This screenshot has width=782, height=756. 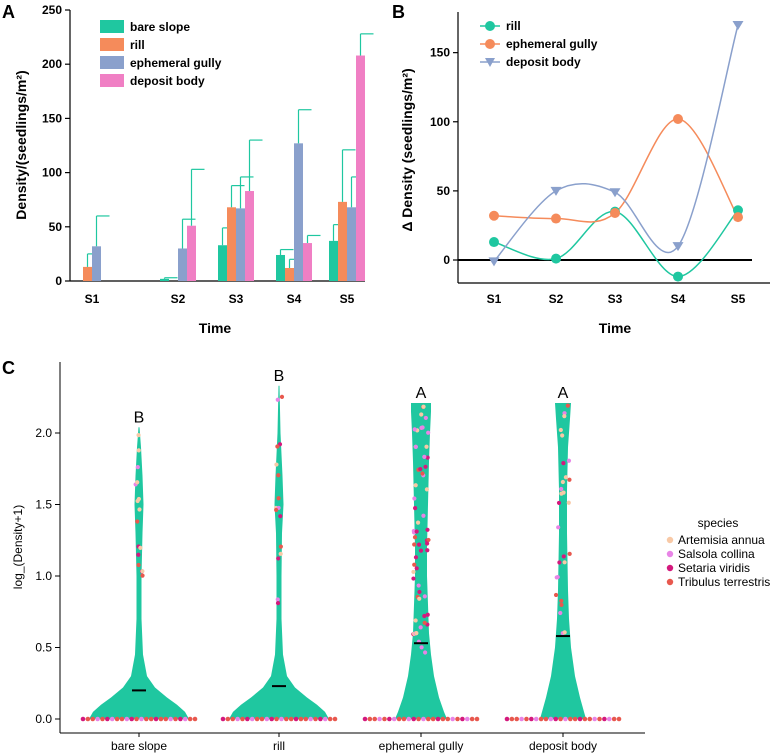 I want to click on panel-c-mean-markers, so click(x=351, y=663).